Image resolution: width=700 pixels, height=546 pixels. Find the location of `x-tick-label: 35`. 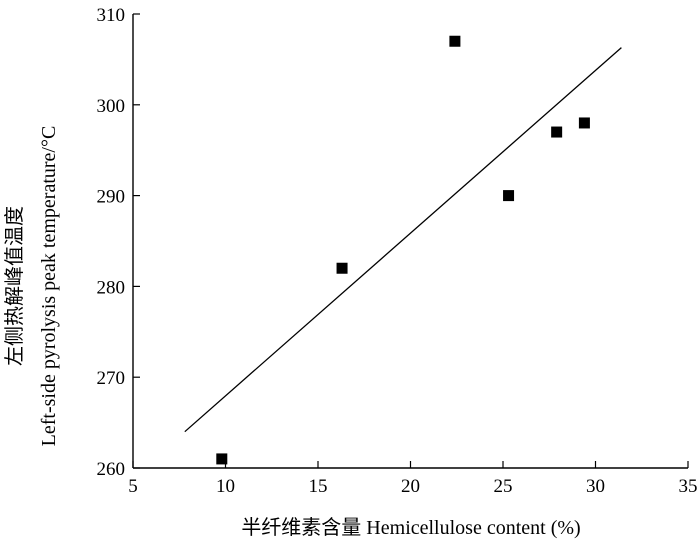

x-tick-label: 35 is located at coordinates (688, 486).